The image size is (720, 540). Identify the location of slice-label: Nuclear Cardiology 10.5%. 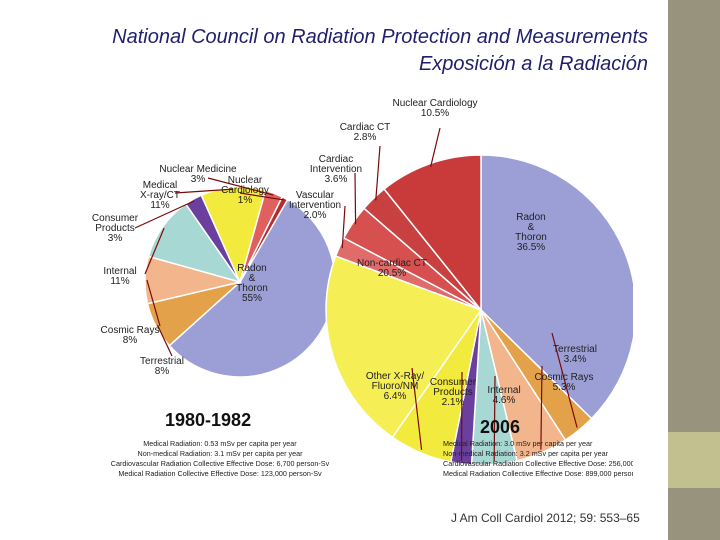
(434, 108).